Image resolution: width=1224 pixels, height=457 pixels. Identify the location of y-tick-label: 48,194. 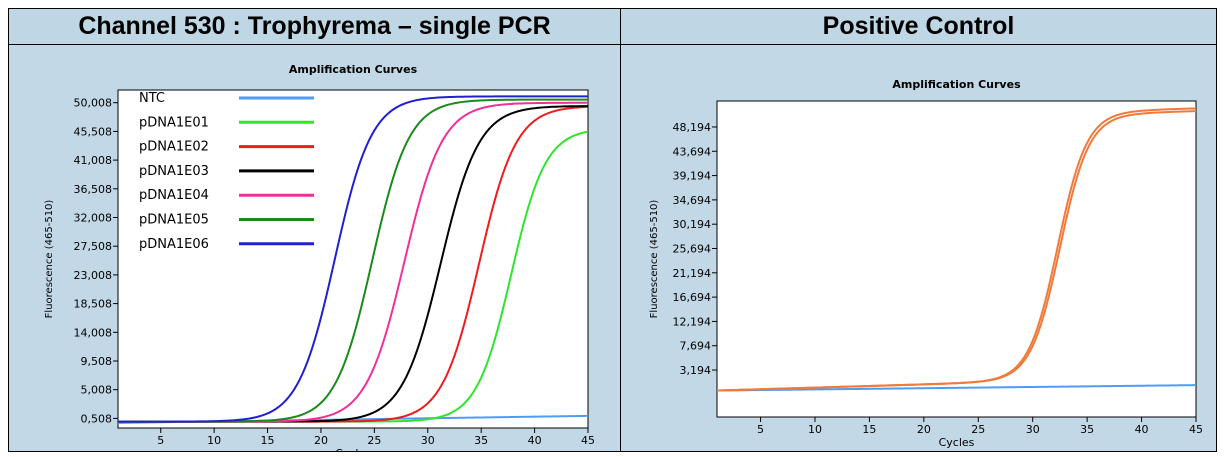
(692, 127).